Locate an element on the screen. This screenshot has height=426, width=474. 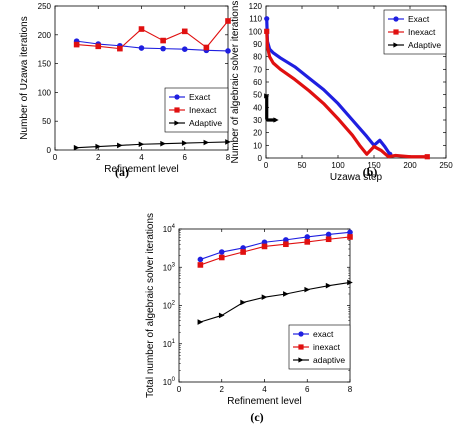
legend-label: exact is located at coordinates (323, 334).